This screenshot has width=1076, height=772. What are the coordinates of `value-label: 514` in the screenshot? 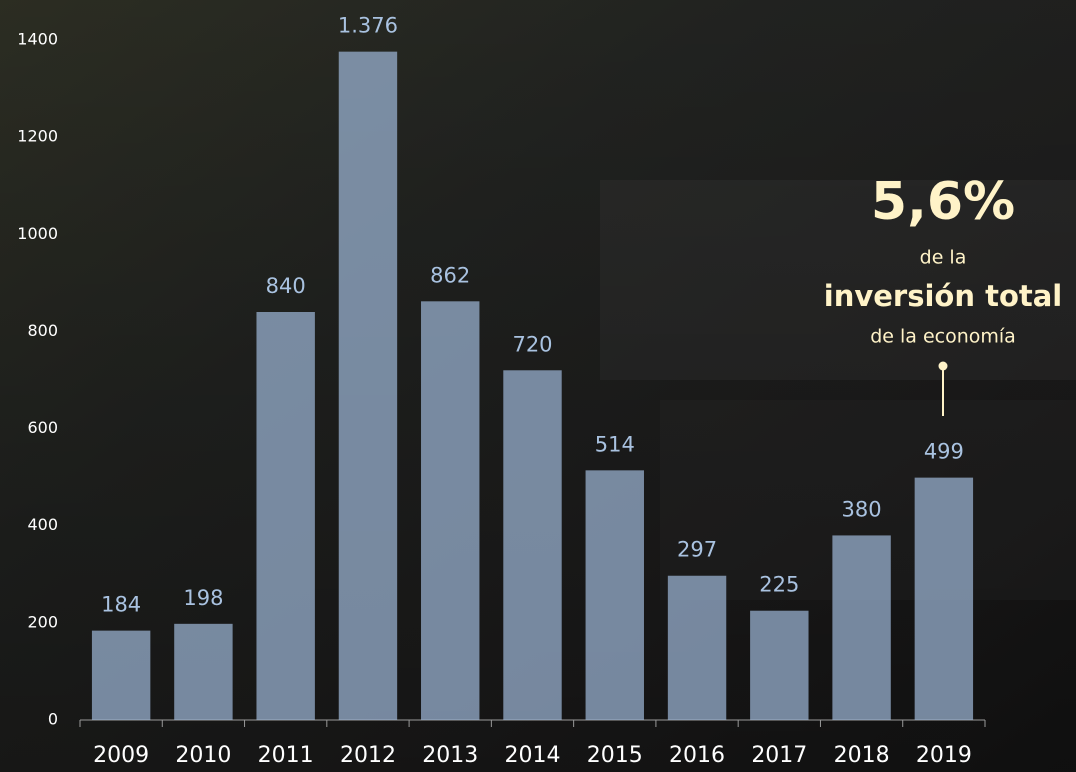 It's located at (615, 444).